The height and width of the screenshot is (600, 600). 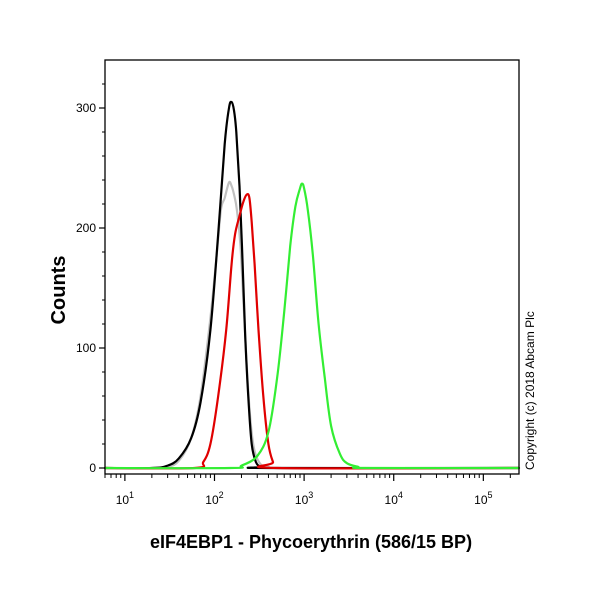 What do you see at coordinates (86, 108) in the screenshot?
I see `y-tick-label: 300` at bounding box center [86, 108].